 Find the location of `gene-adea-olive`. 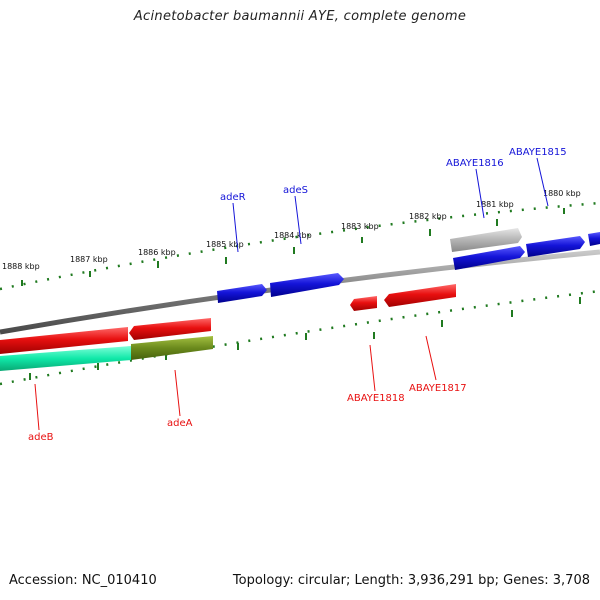

gene-adea-olive is located at coordinates (172, 348).